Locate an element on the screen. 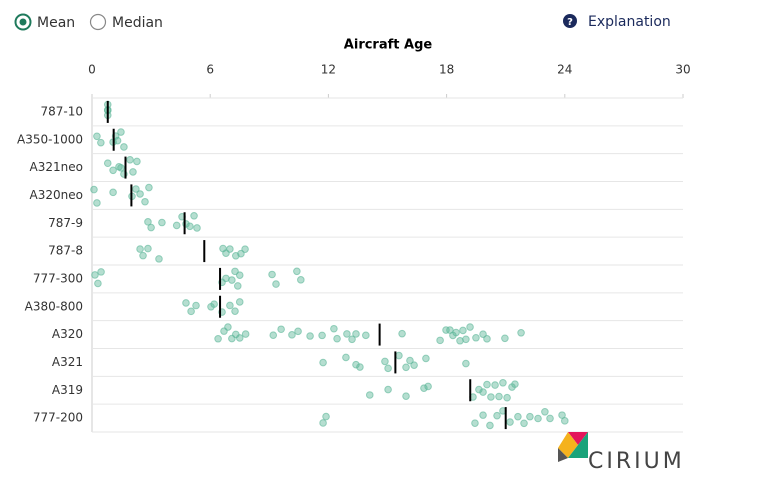  median-radio: Median is located at coordinates (126, 22).